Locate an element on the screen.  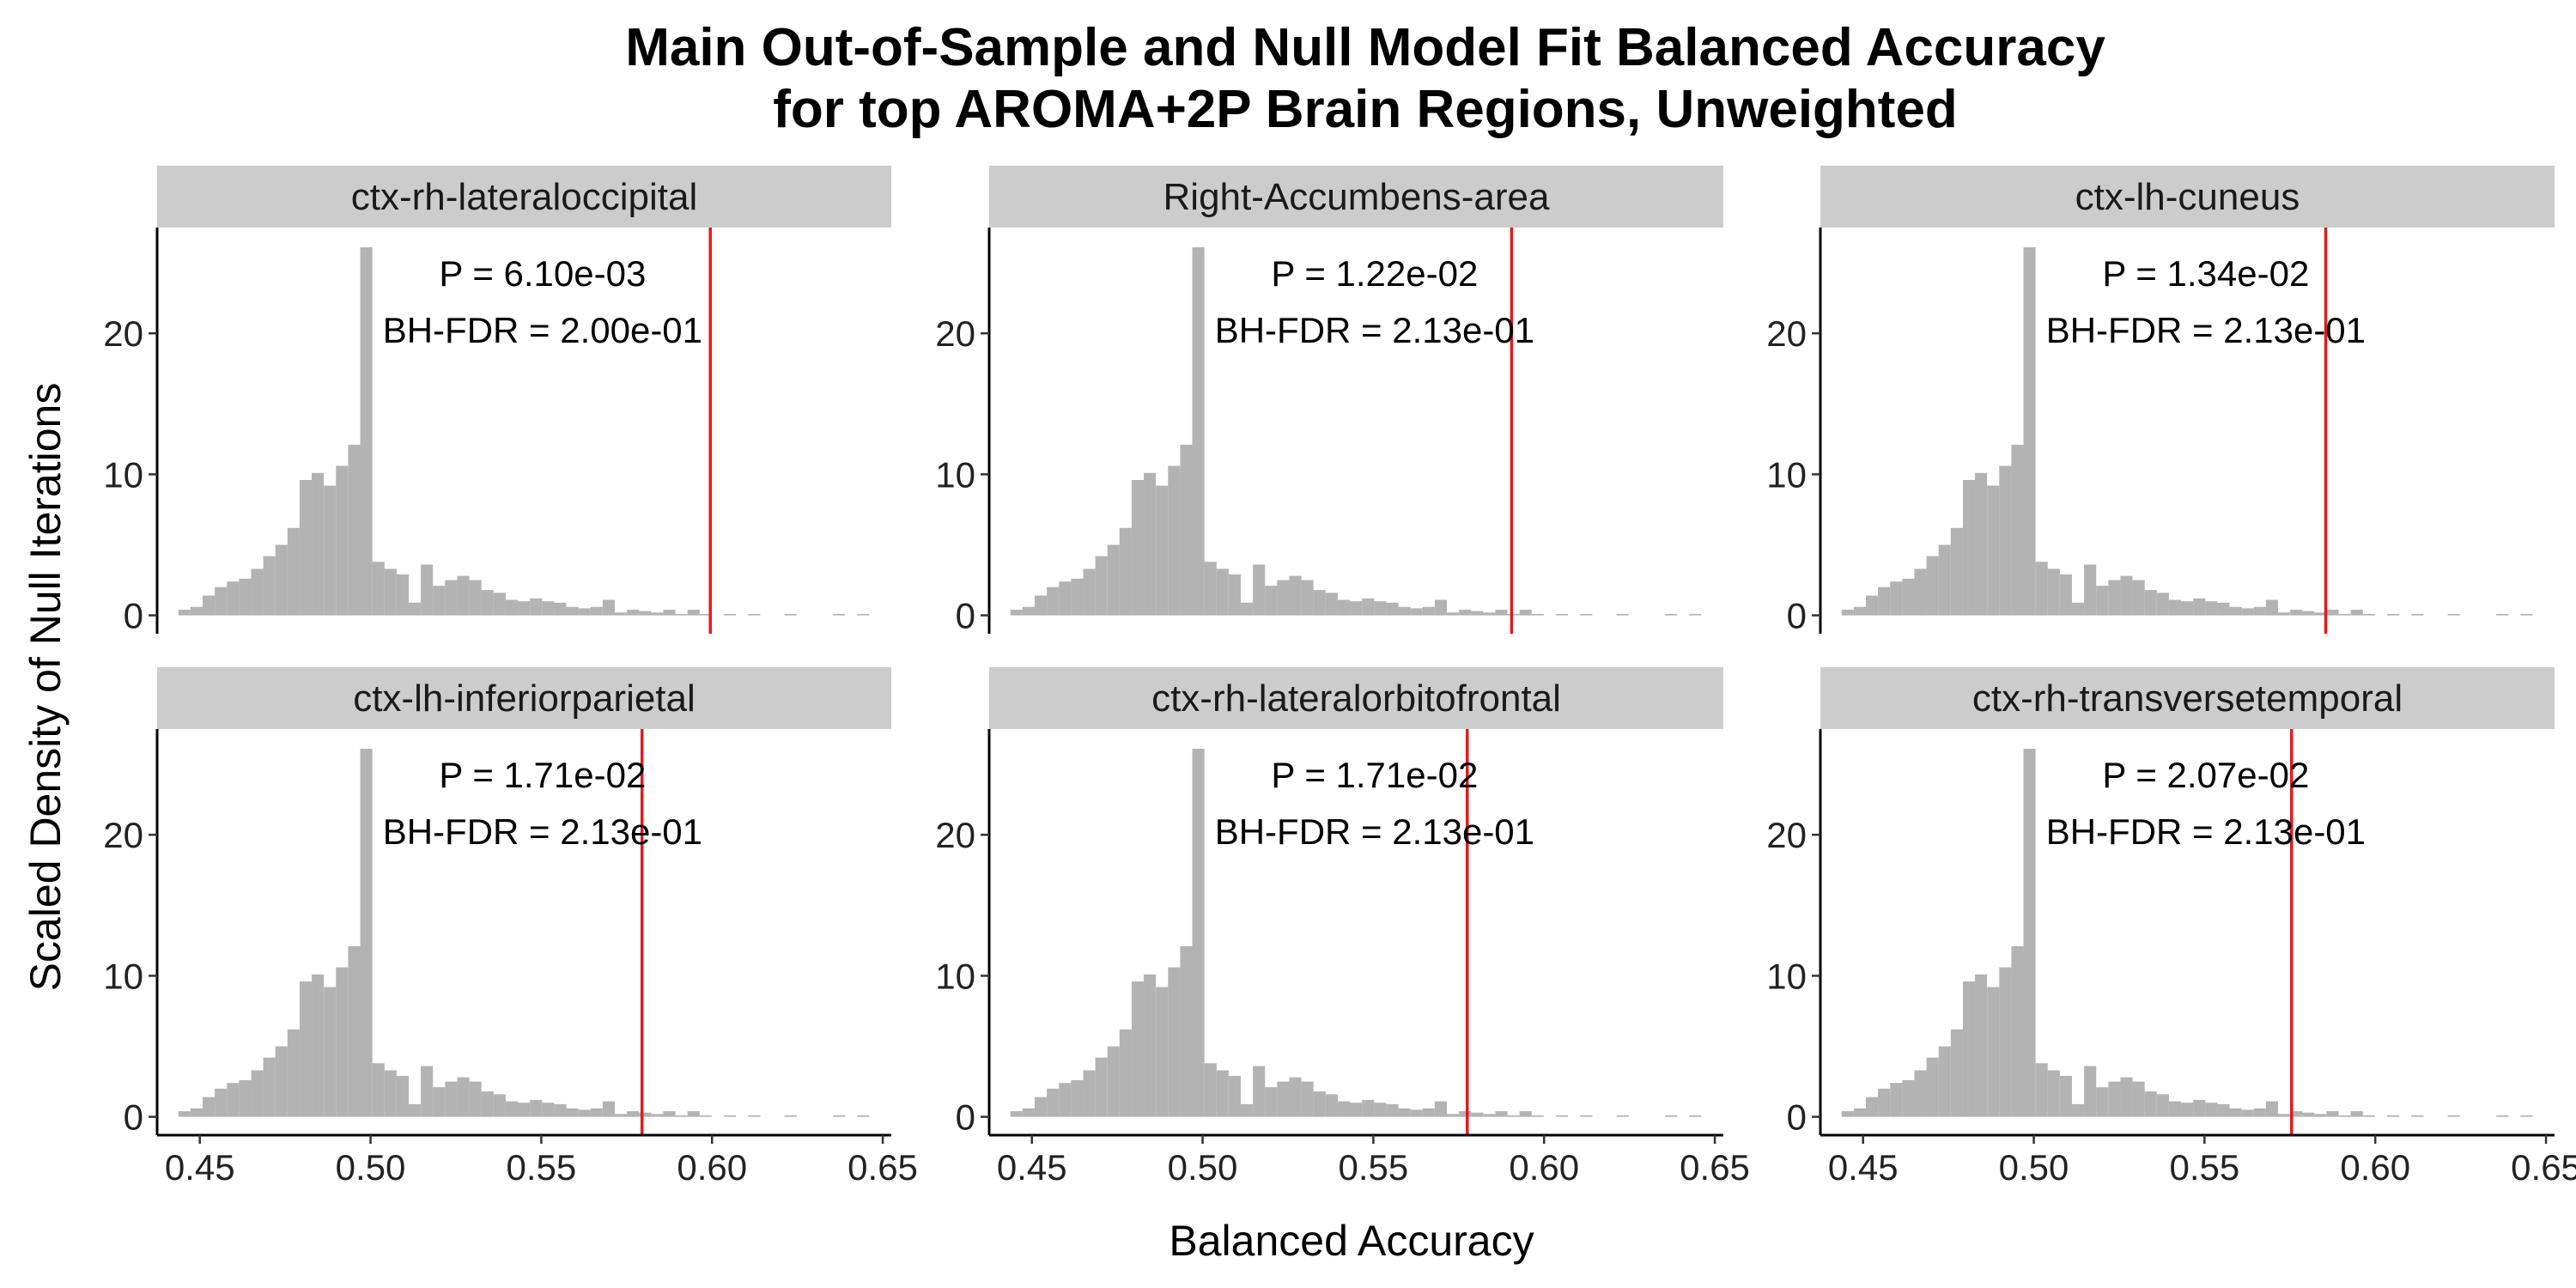
x-tick-label: 0.45 is located at coordinates (1864, 1167).